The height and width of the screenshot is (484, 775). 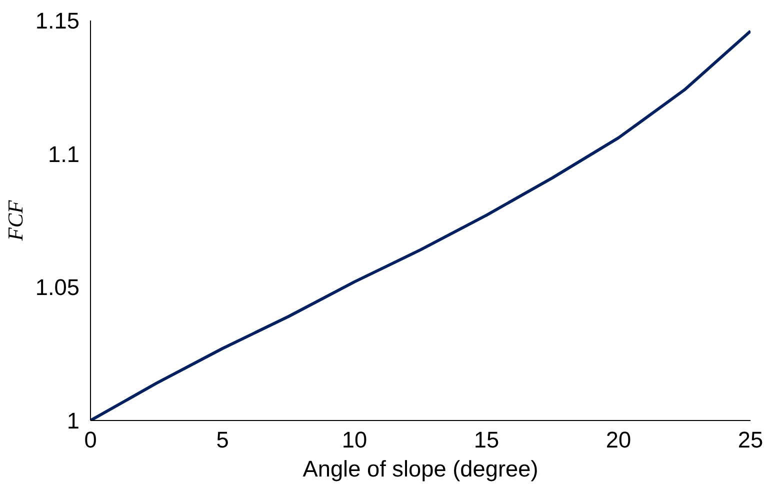 I want to click on y-tick-label: 1.1, so click(x=64, y=153).